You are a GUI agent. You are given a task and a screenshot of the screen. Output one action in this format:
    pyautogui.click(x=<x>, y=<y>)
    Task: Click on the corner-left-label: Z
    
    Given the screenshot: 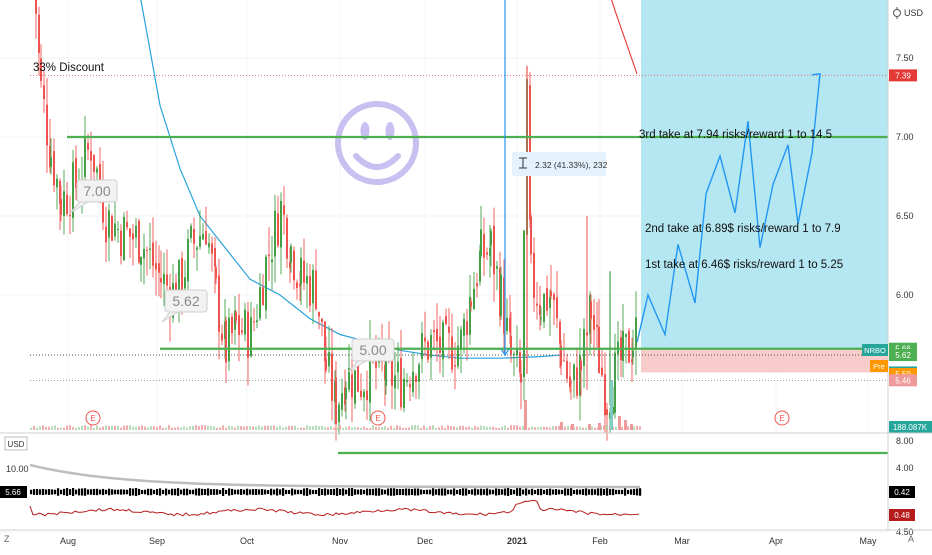 What is the action you would take?
    pyautogui.click(x=7, y=539)
    